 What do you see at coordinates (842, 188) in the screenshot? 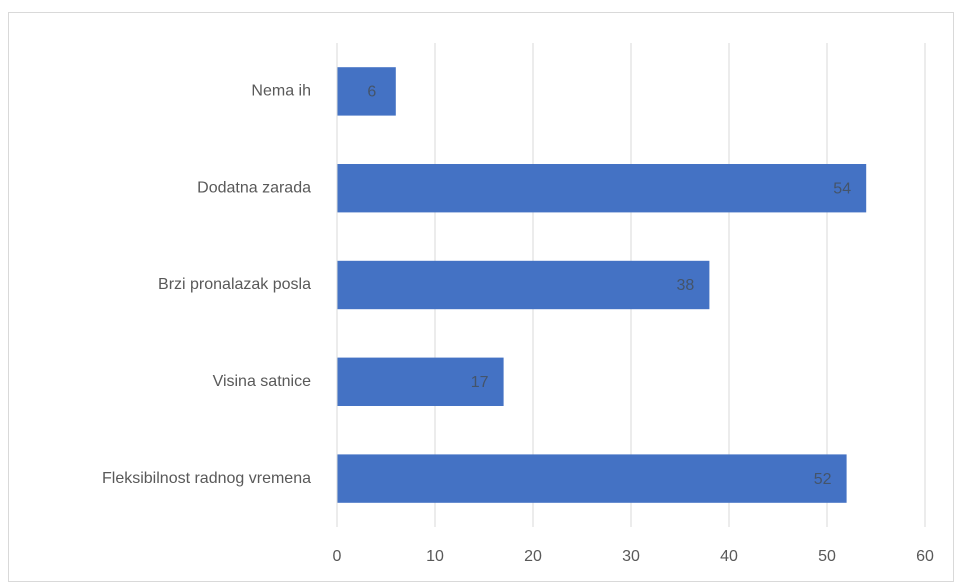
I see `data-label: 54` at bounding box center [842, 188].